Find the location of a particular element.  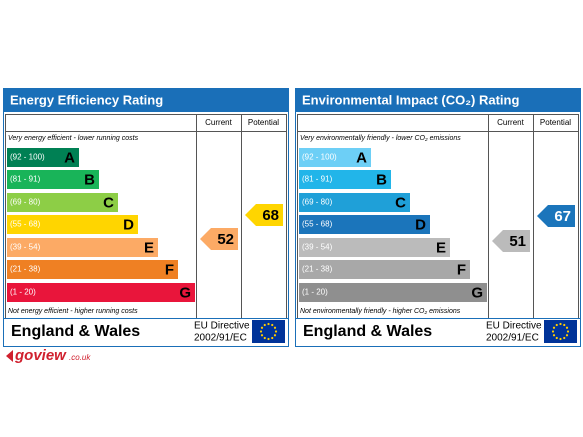

panel-title: Environmental Impact (CO₂) Rating is located at coordinates (410, 99).